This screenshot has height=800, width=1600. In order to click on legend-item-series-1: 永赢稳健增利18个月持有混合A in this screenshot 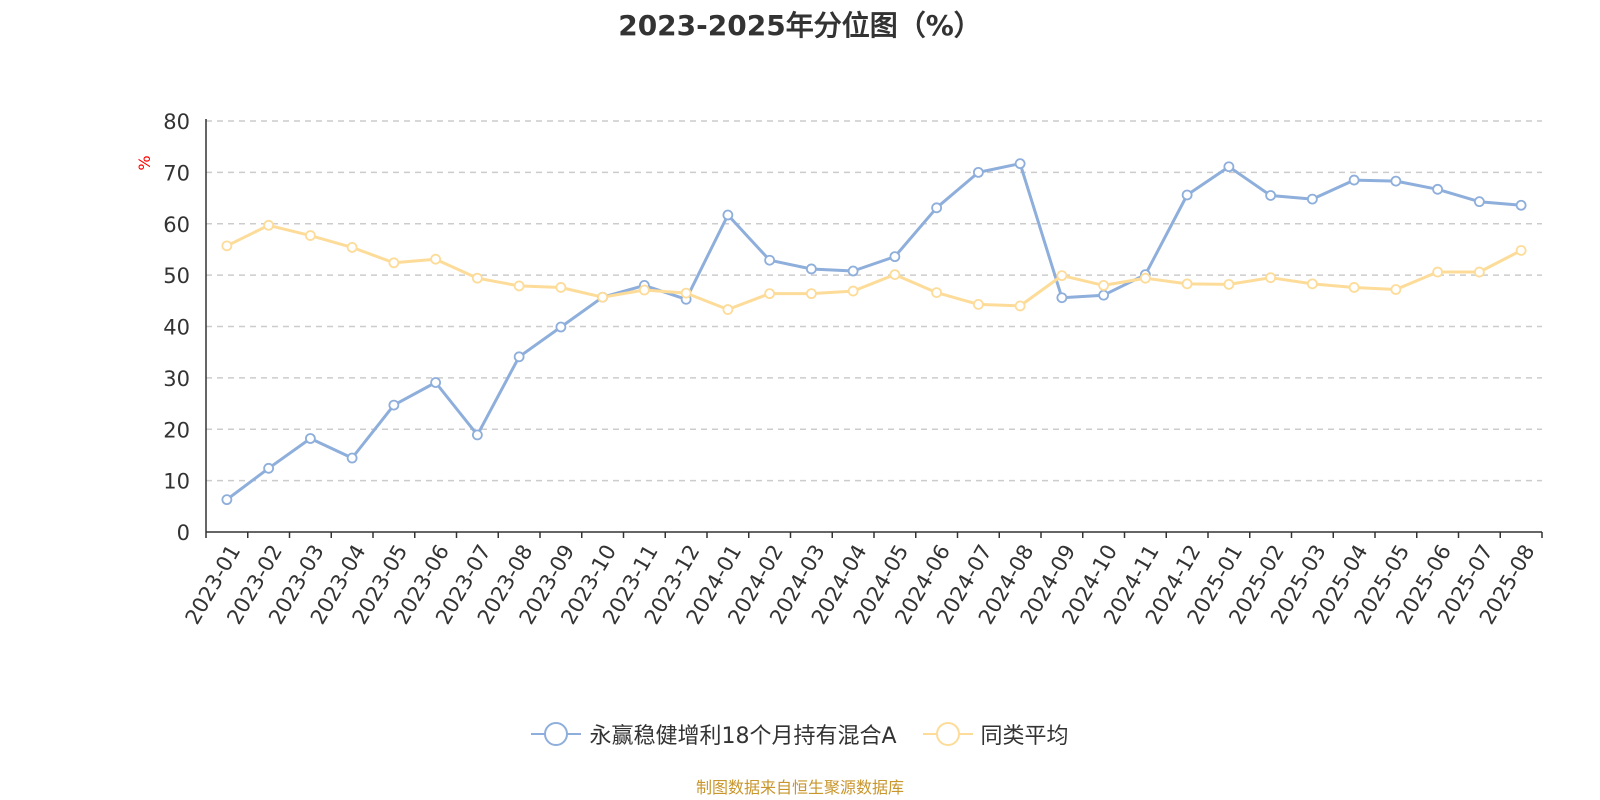, I will do `click(714, 734)`.